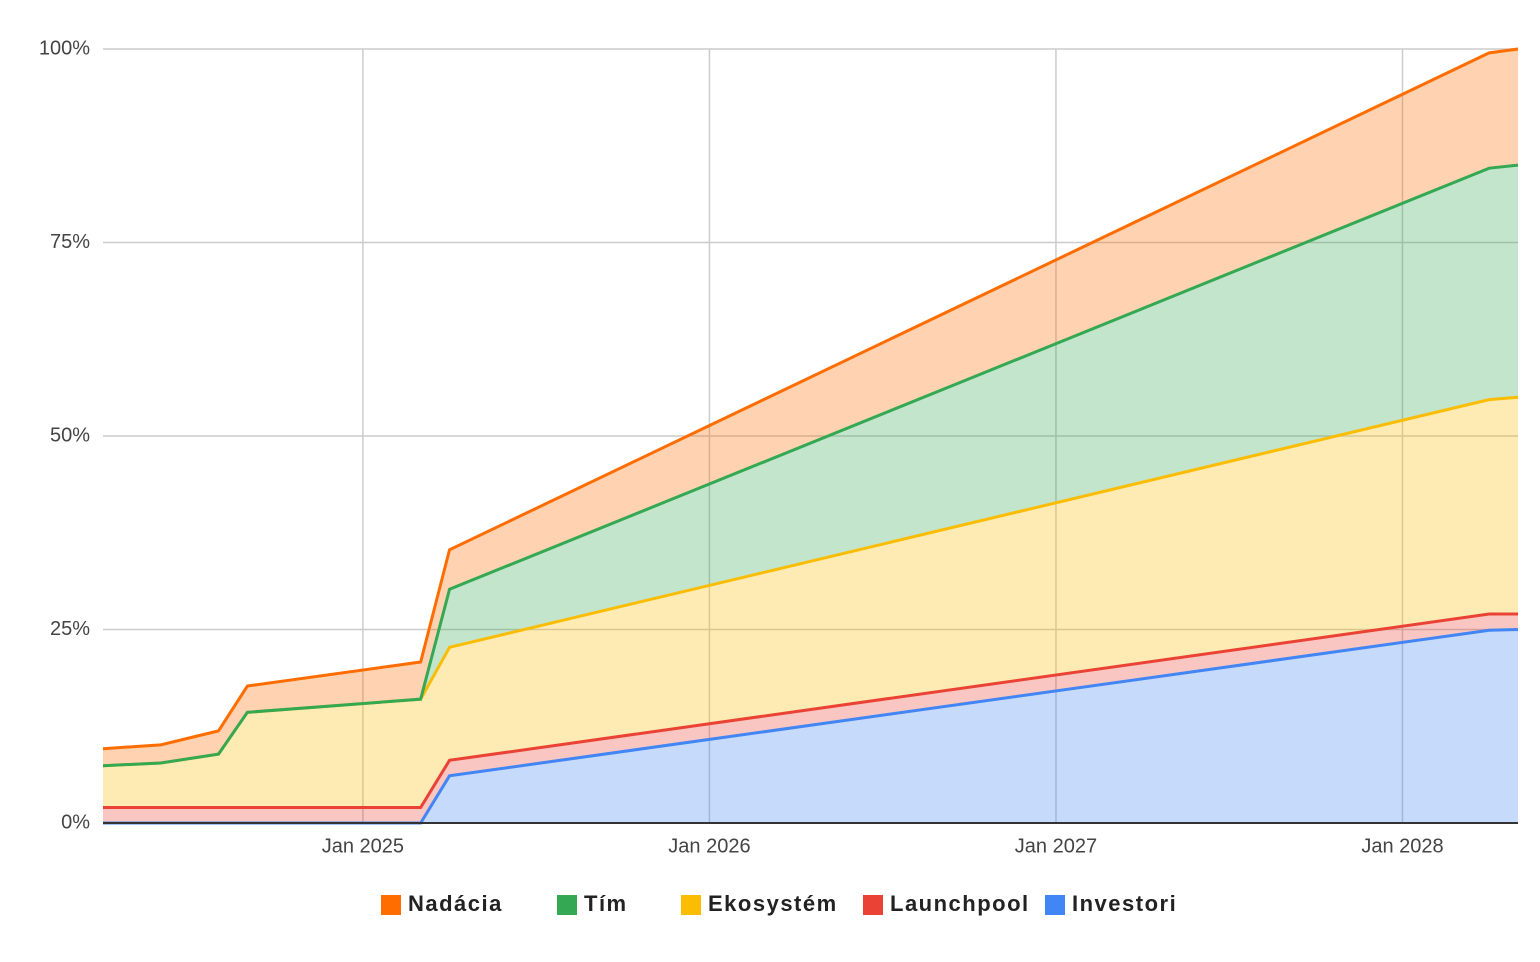 This screenshot has height=962, width=1540. I want to click on y-tick-label: 75%, so click(70, 242).